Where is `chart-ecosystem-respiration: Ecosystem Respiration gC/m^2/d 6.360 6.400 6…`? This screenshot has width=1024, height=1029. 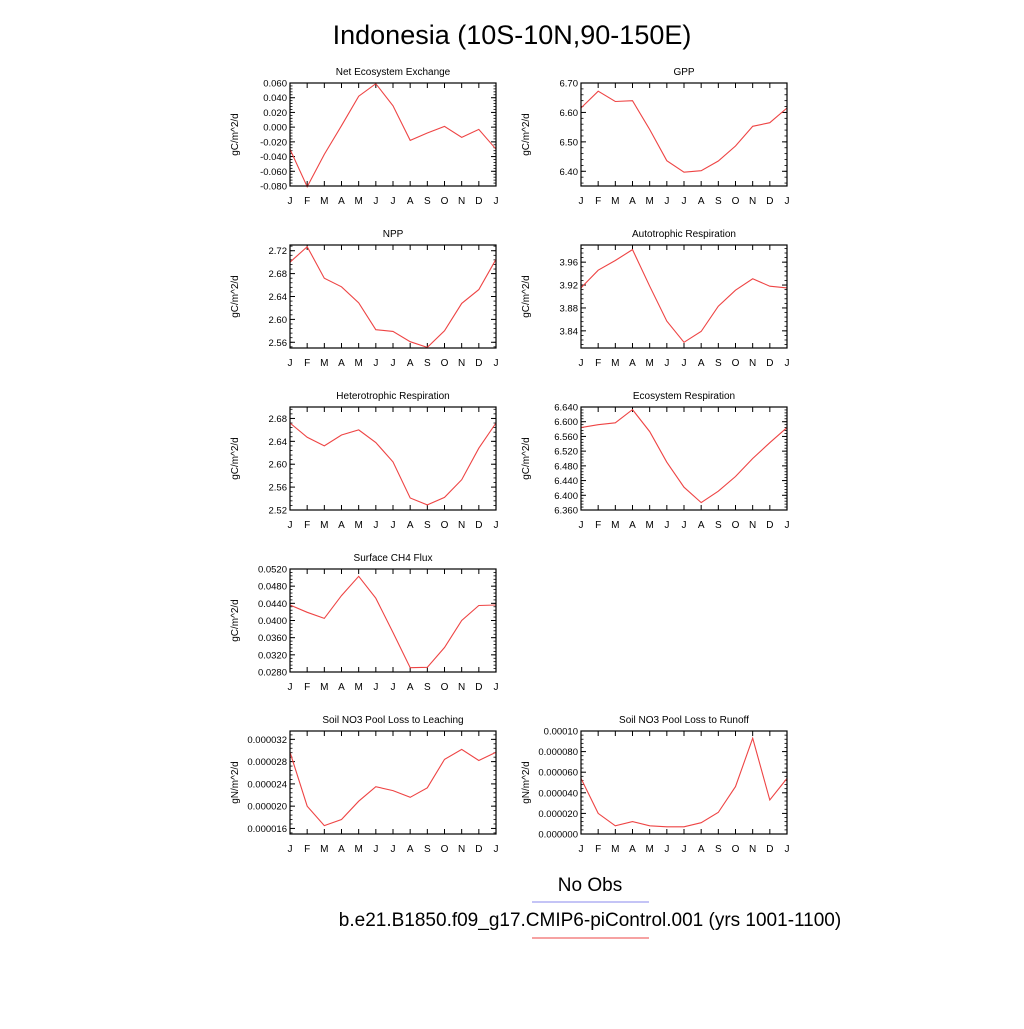
chart-ecosystem-respiration: Ecosystem Respiration gC/m^2/d 6.360 6.400 6… is located at coordinates (655, 461).